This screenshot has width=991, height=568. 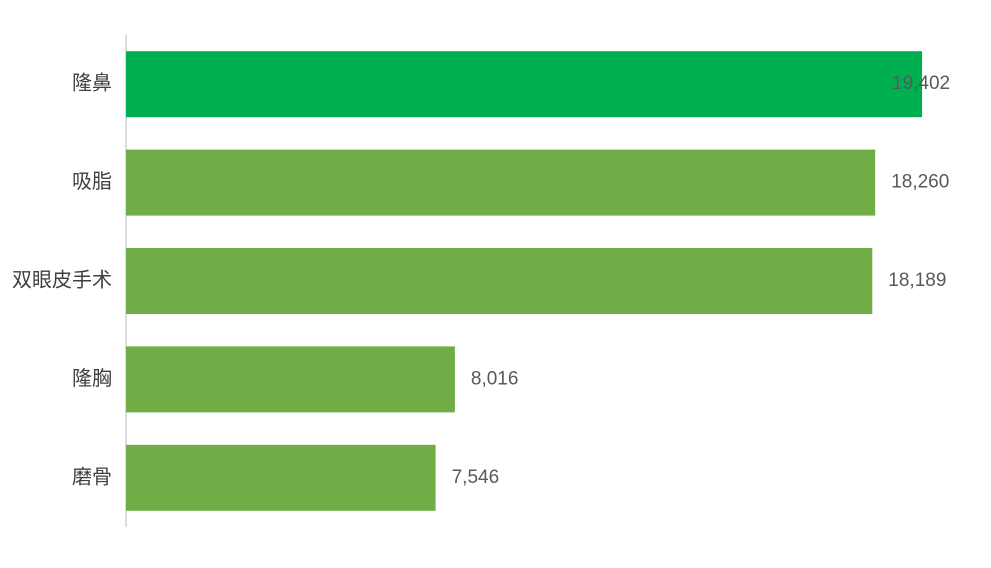 I want to click on value-label: 18,260, so click(x=920, y=182).